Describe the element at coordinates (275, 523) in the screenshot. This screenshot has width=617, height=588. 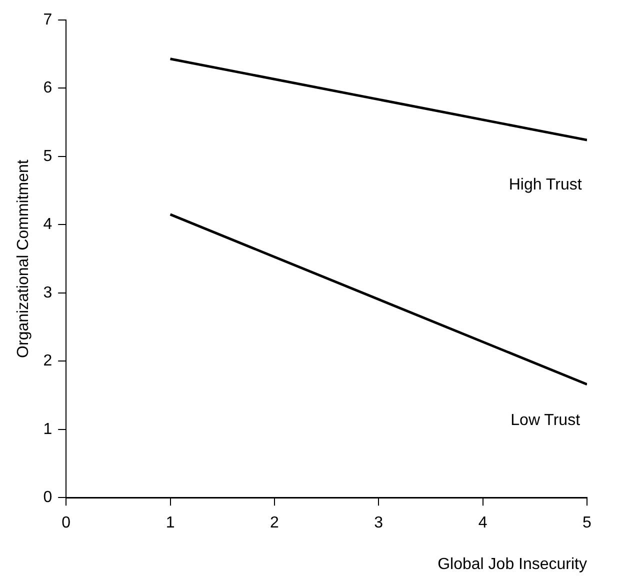
I see `x-tick-label: 2` at that location.